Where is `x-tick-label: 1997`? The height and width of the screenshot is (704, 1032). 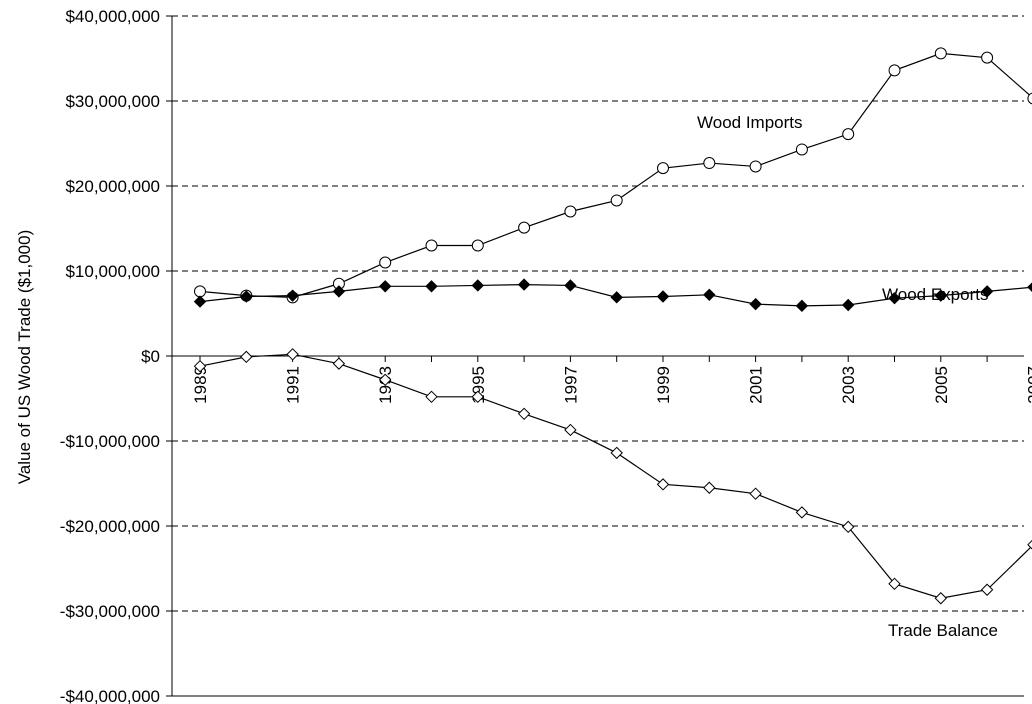
x-tick-label: 1997 is located at coordinates (570, 385).